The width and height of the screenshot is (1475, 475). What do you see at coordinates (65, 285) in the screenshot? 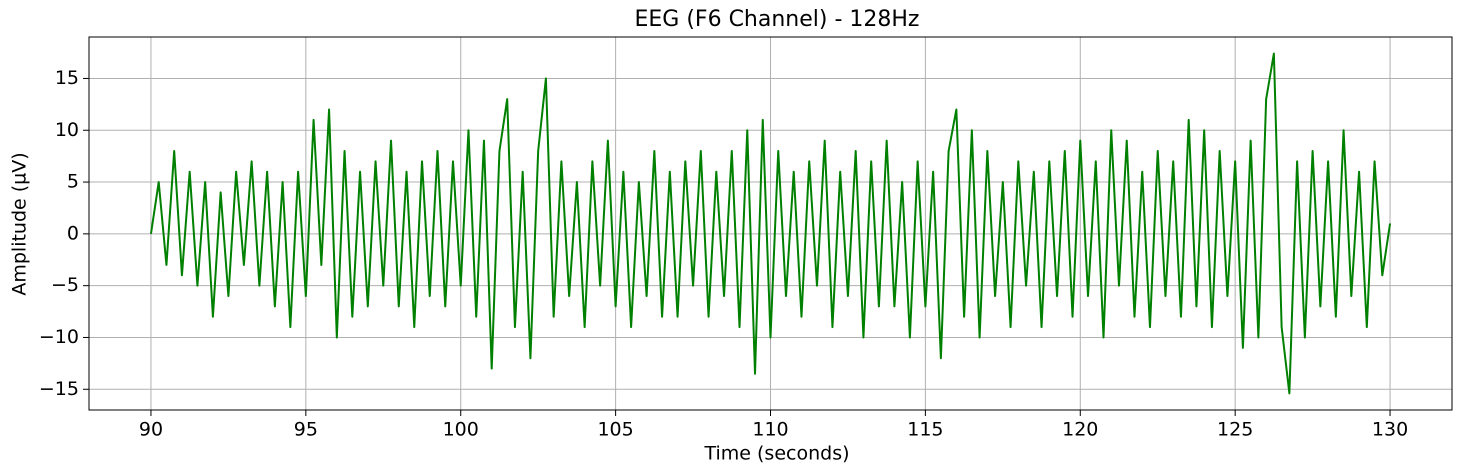
I see `y-tick-label: −5` at bounding box center [65, 285].